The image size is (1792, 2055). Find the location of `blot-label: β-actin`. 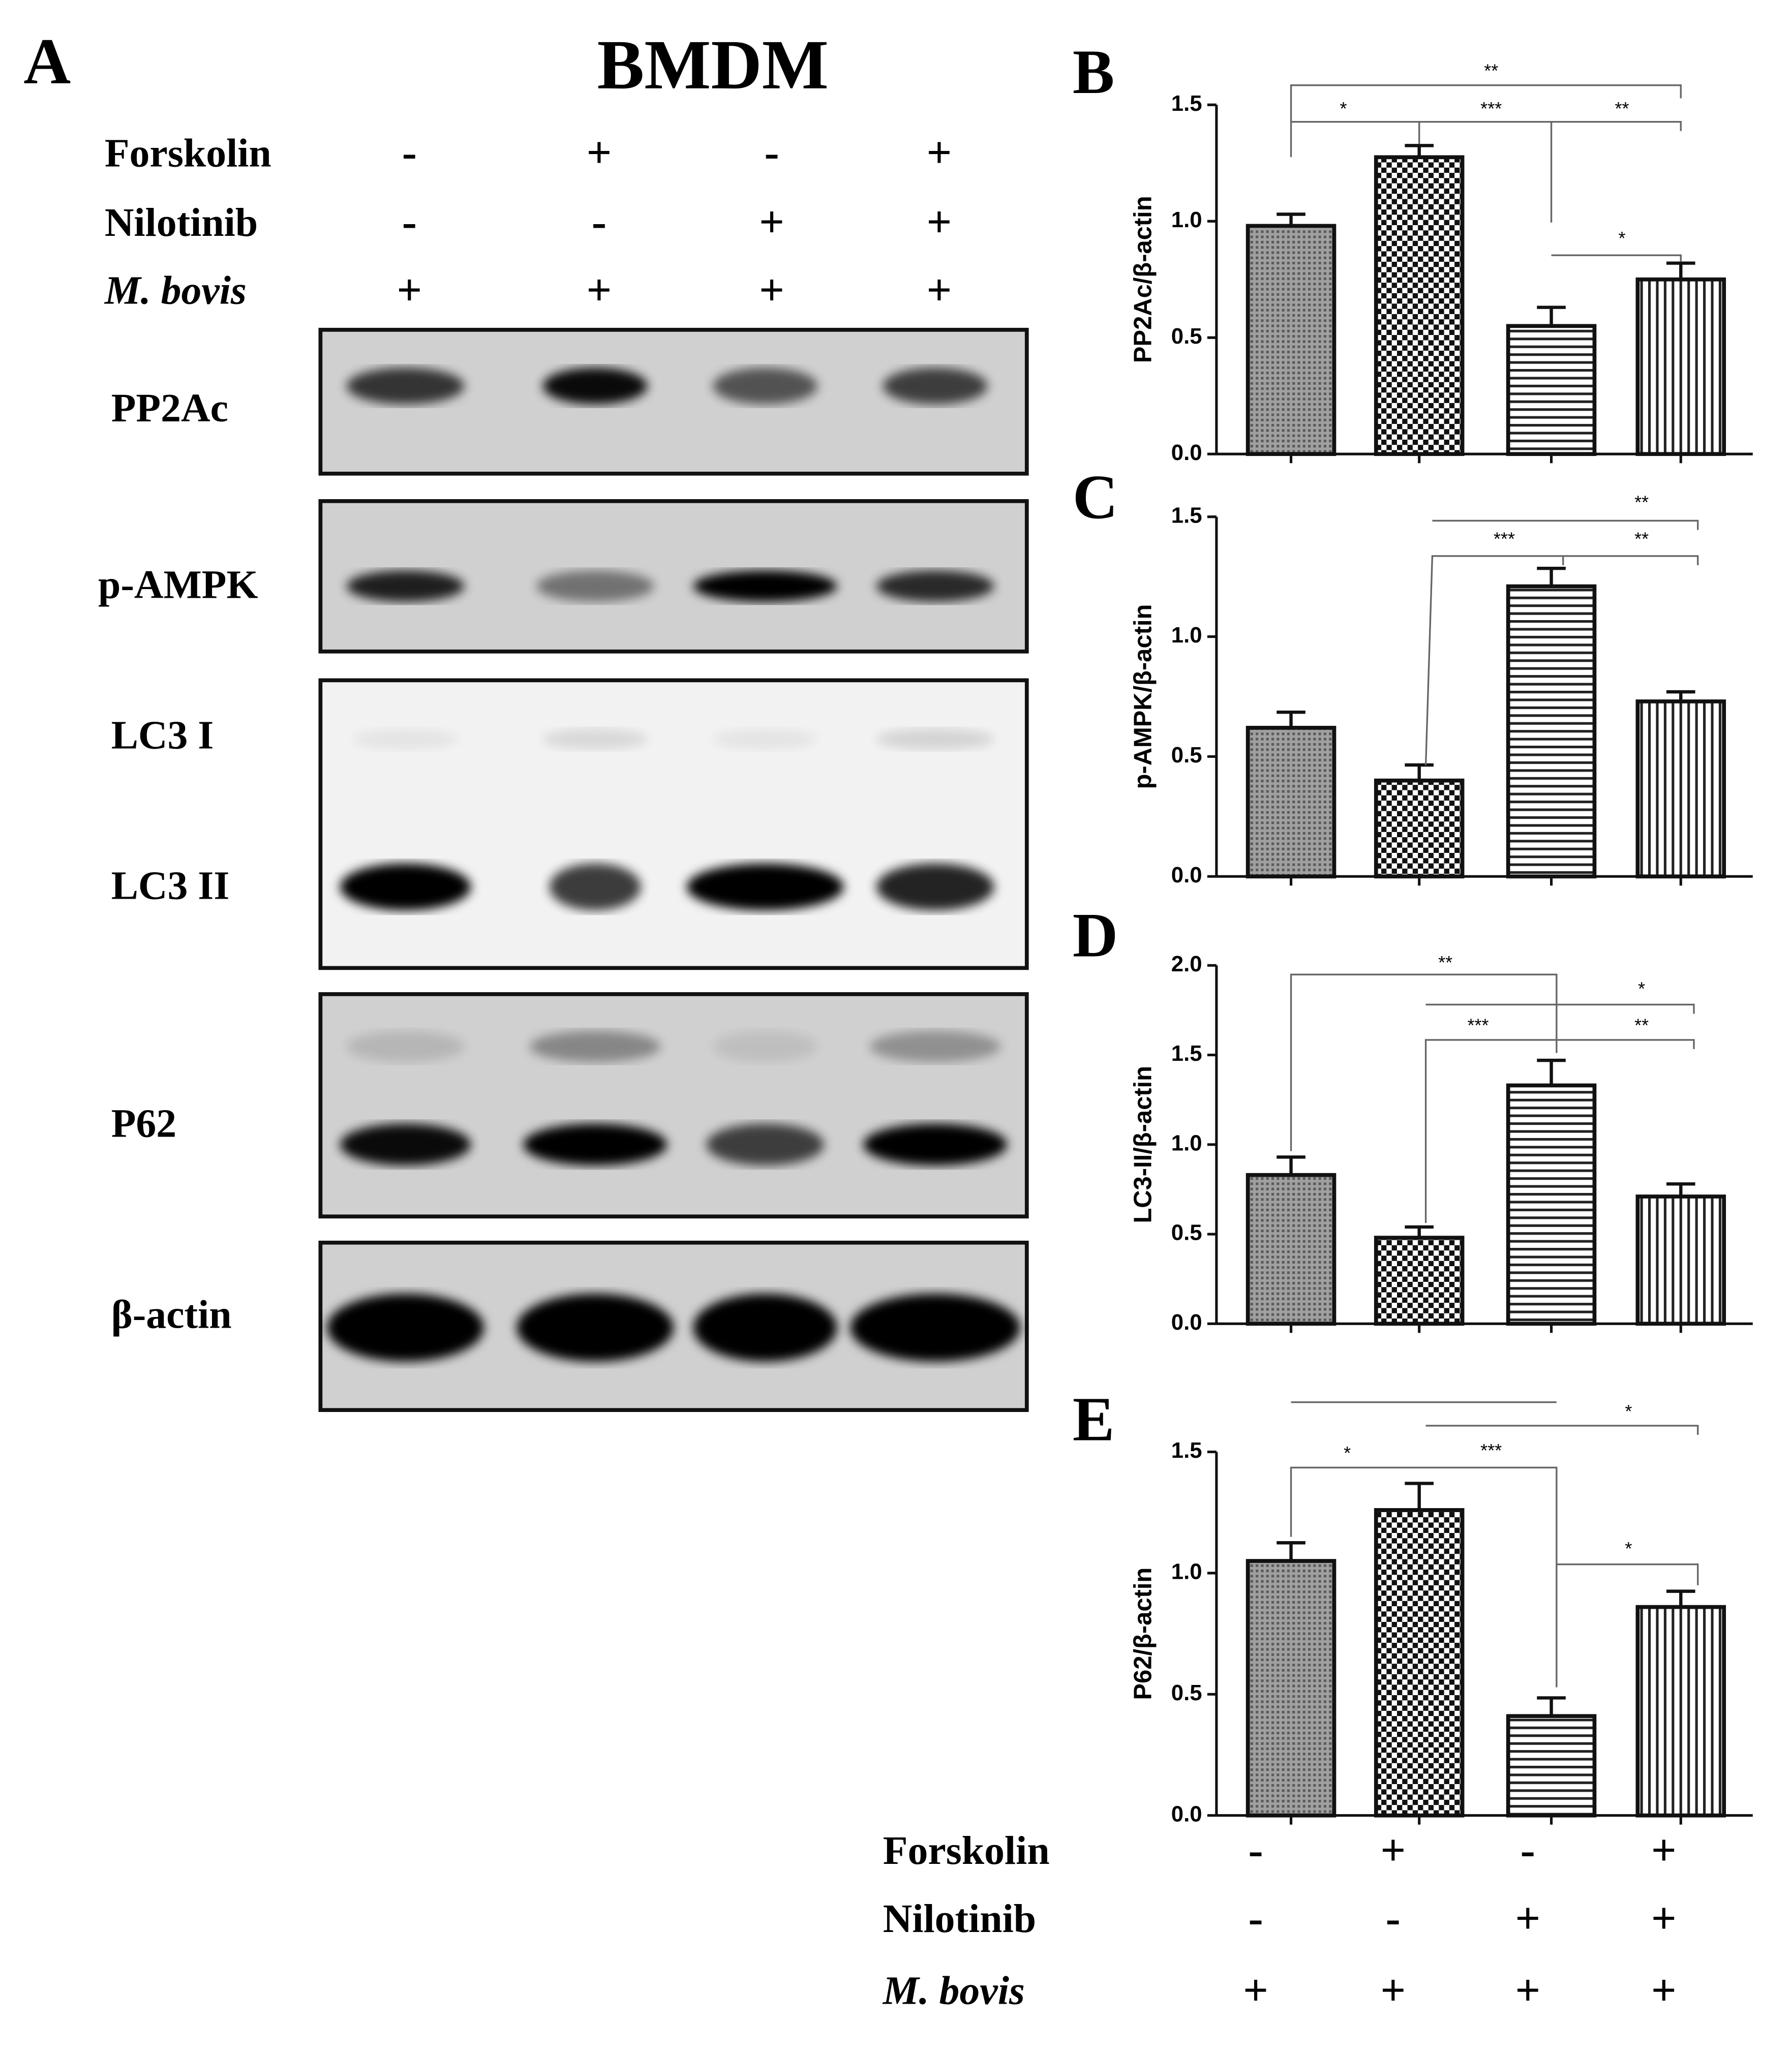

blot-label: β-actin is located at coordinates (171, 1314).